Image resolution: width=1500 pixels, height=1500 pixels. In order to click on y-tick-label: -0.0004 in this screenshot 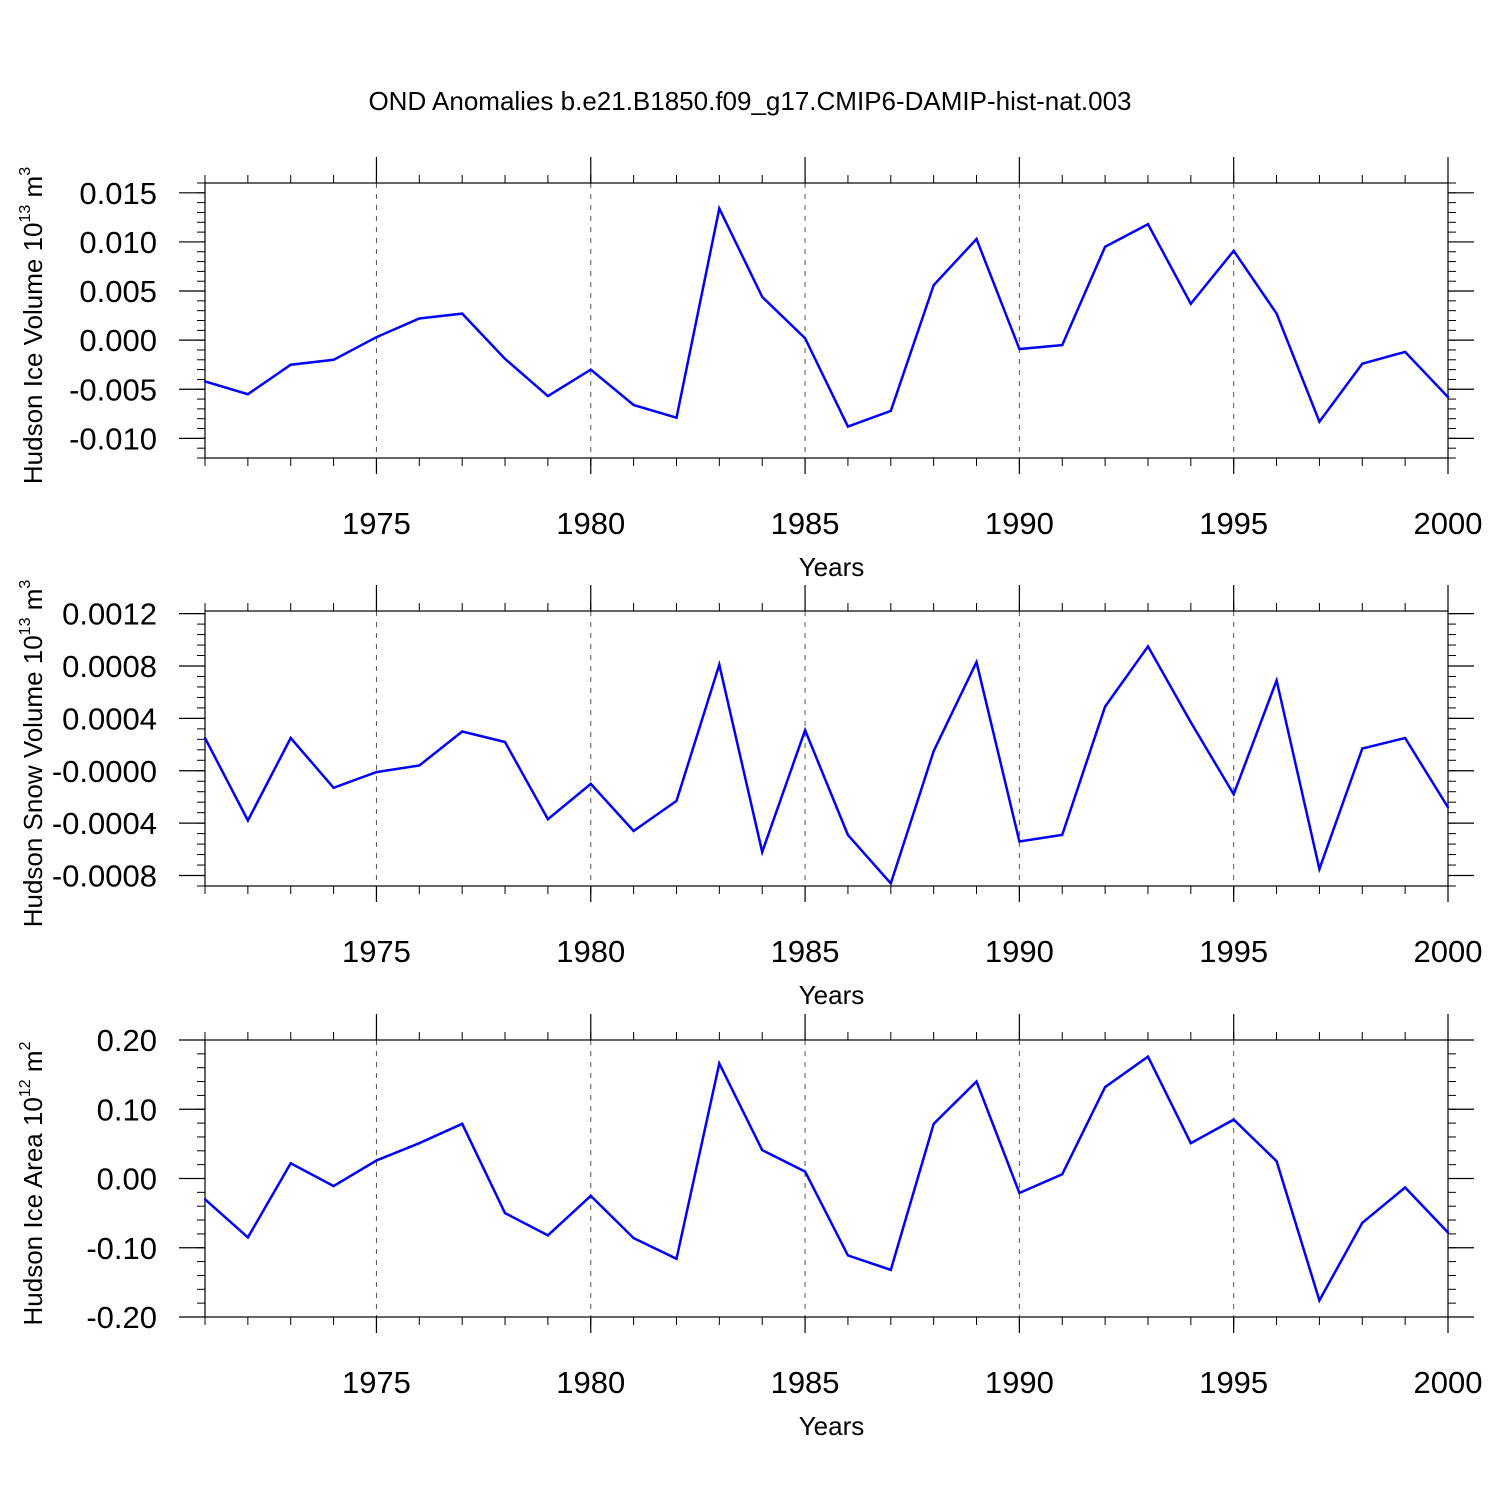, I will do `click(104, 823)`.